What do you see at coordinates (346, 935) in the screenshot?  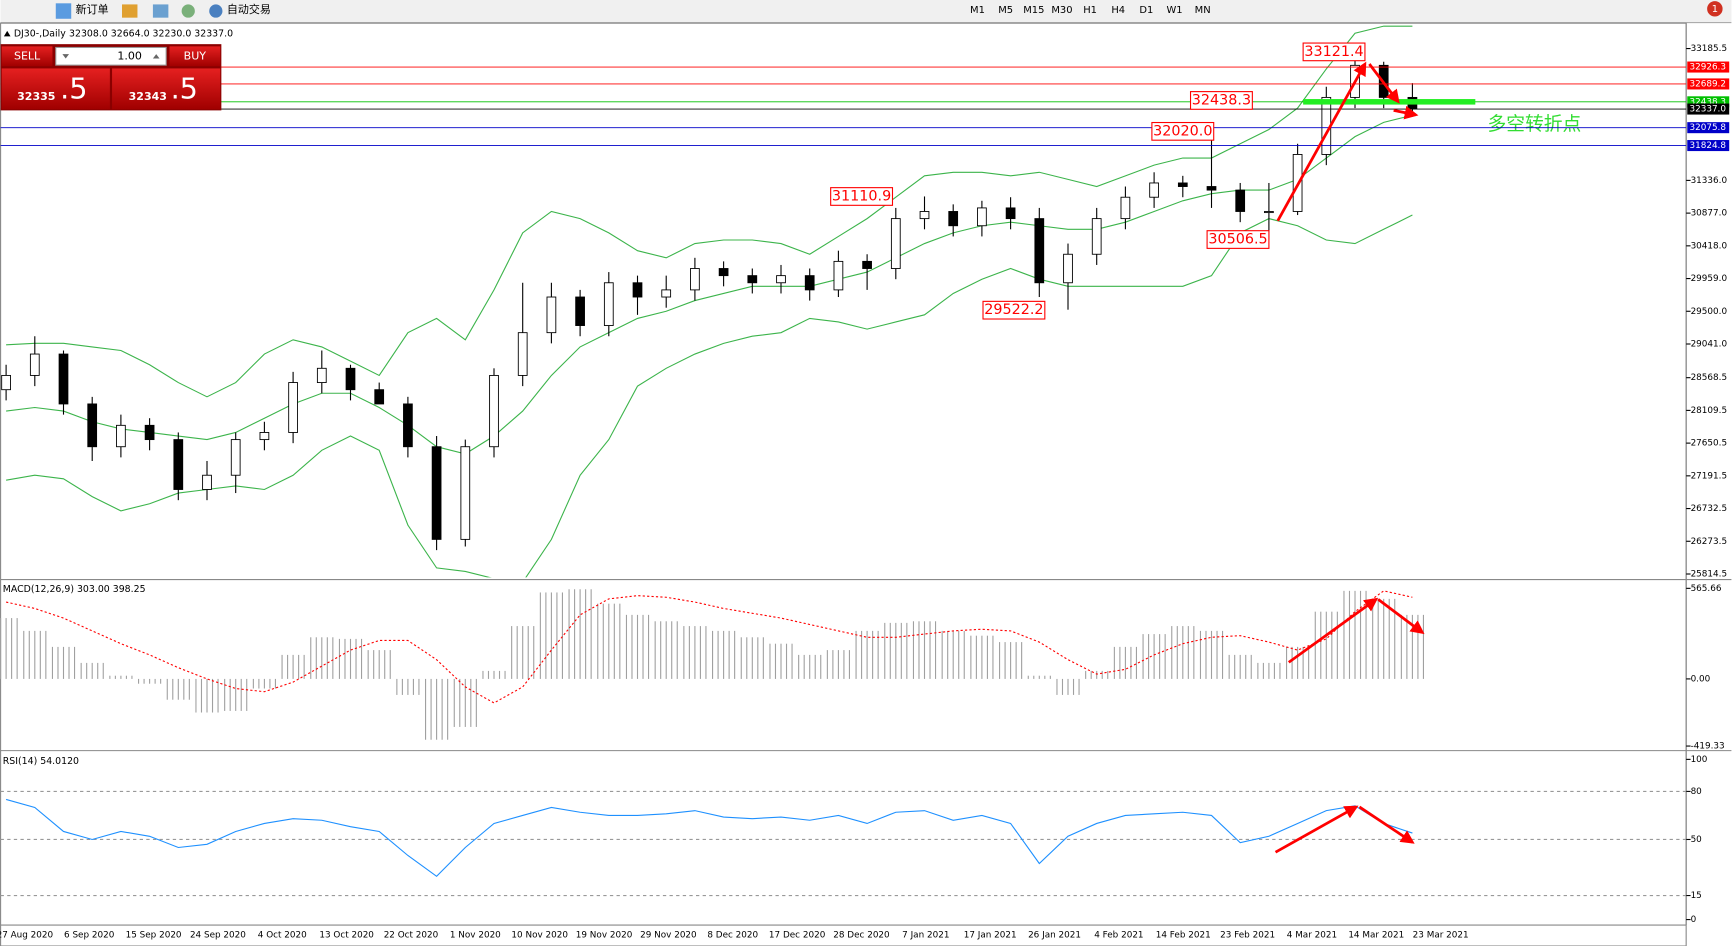 I see `x-tick-label: 13 Oct 2020` at bounding box center [346, 935].